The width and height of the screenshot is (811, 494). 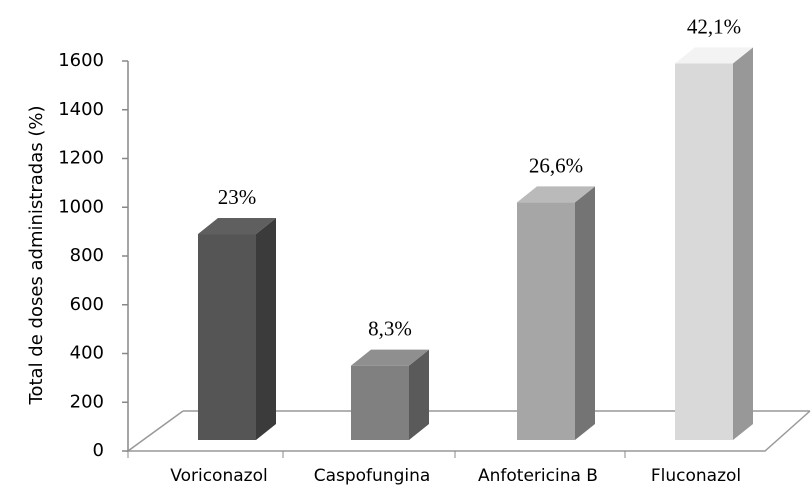 What do you see at coordinates (556, 165) in the screenshot?
I see `data-label: 26,6%` at bounding box center [556, 165].